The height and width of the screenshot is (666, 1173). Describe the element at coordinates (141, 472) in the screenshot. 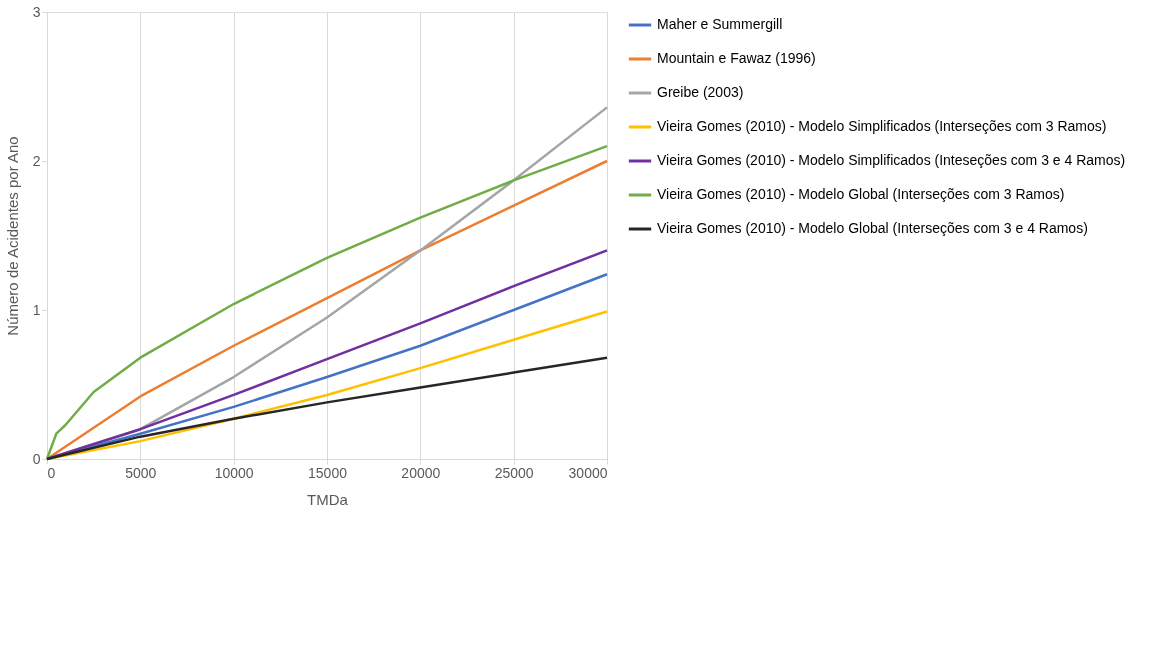

I see `x-tick-label: 5000` at that location.